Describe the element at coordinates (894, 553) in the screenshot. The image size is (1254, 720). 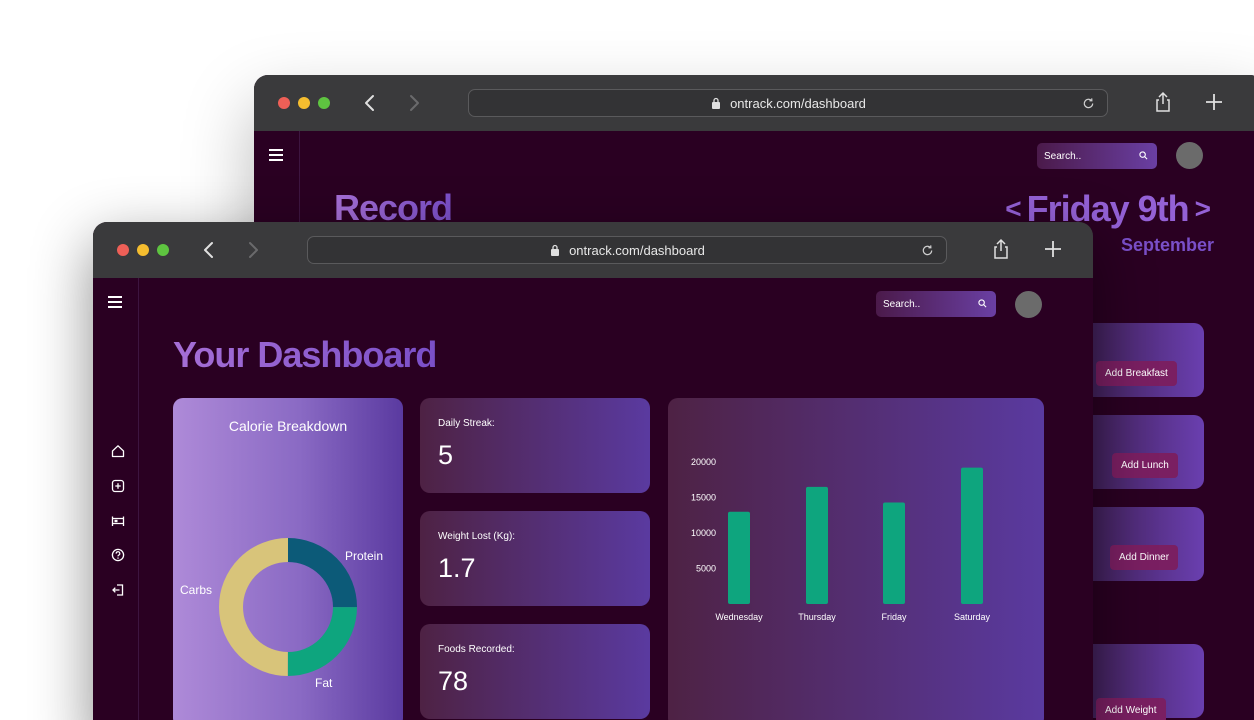
I see `bar-friday` at that location.